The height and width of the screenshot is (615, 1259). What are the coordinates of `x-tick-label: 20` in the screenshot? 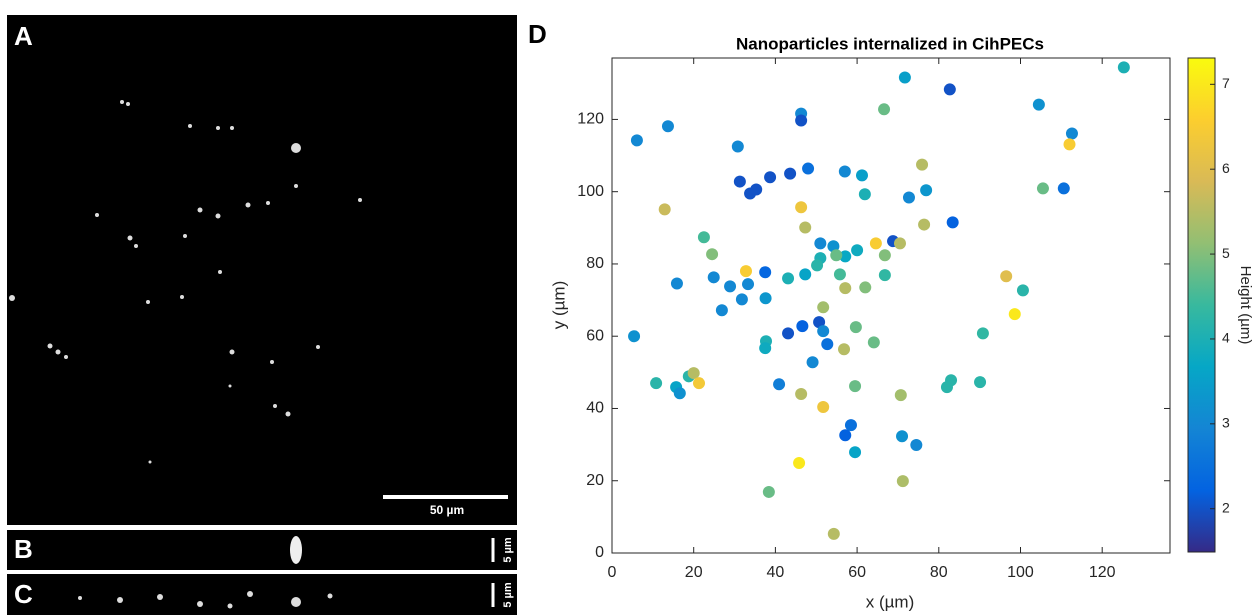 It's located at (694, 572).